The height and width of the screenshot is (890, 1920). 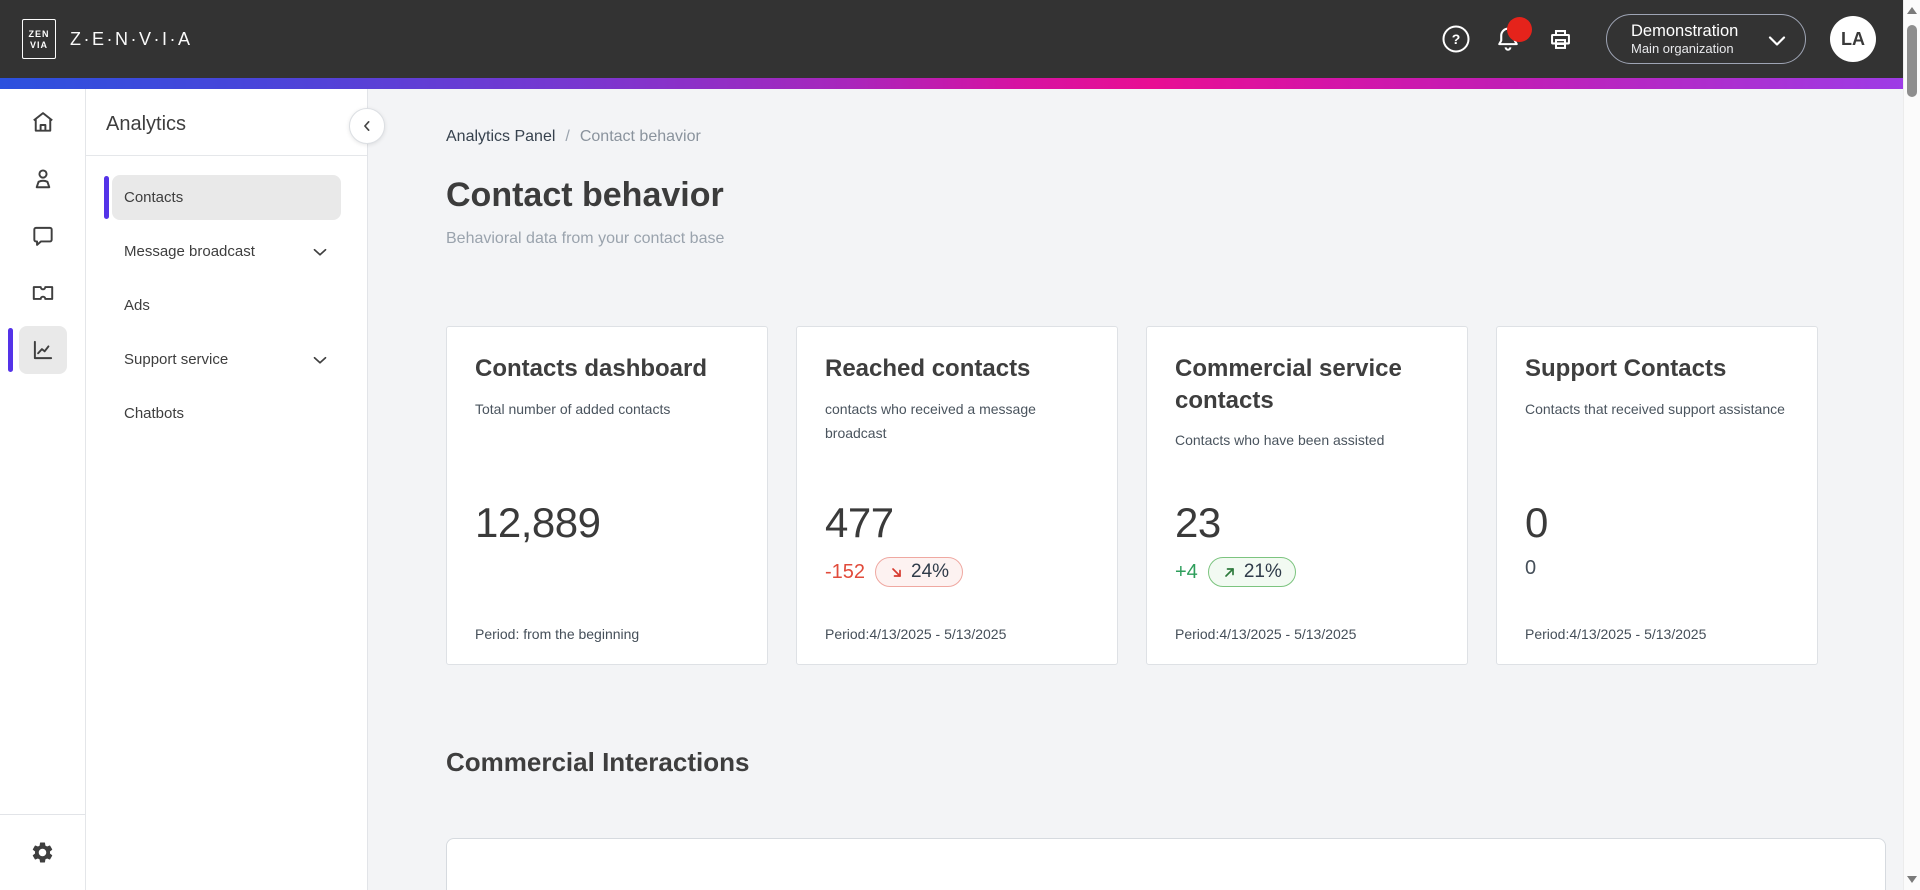 I want to click on vertical-scrollbar, so click(x=1911, y=445).